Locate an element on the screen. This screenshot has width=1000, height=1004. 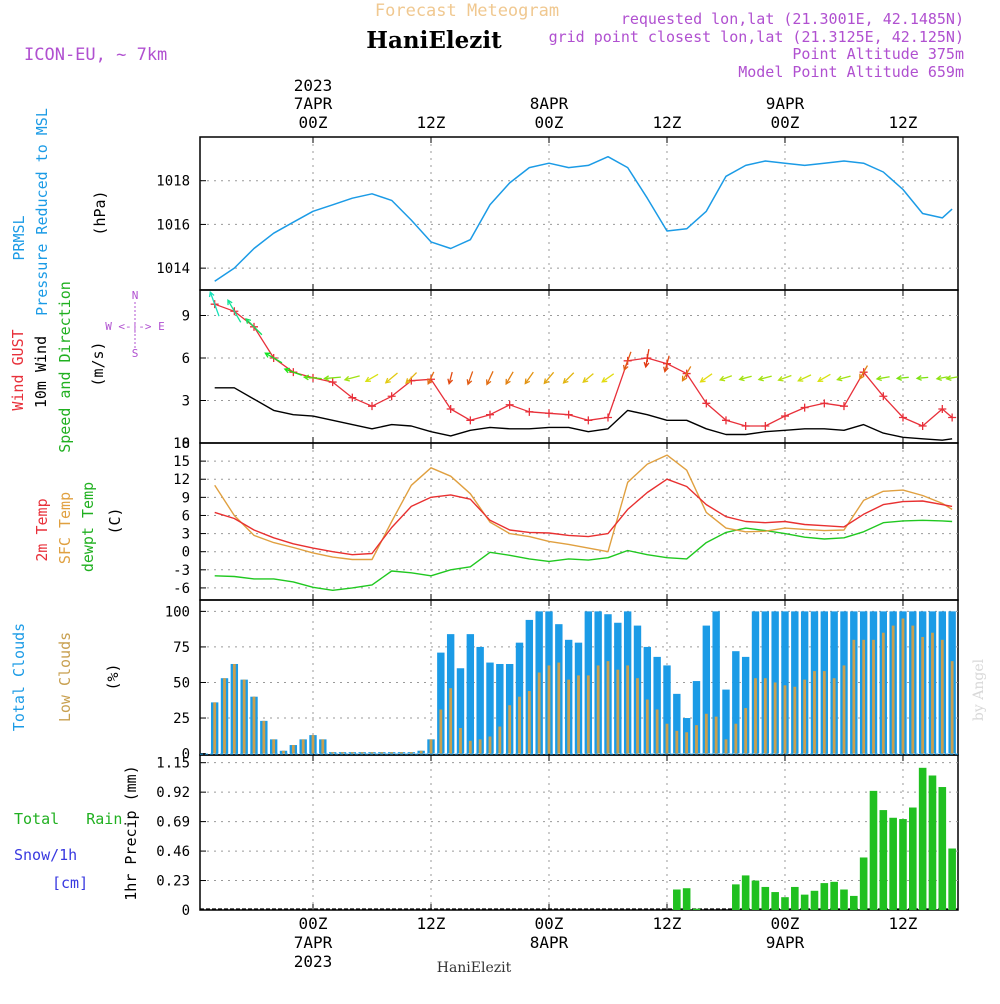
temp-dew-label: dewpt Temp is located at coordinates (88, 527).